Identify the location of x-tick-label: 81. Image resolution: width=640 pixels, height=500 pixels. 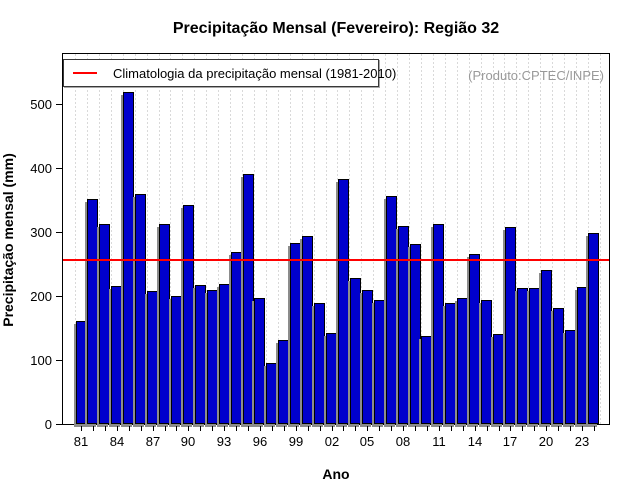
(81, 441).